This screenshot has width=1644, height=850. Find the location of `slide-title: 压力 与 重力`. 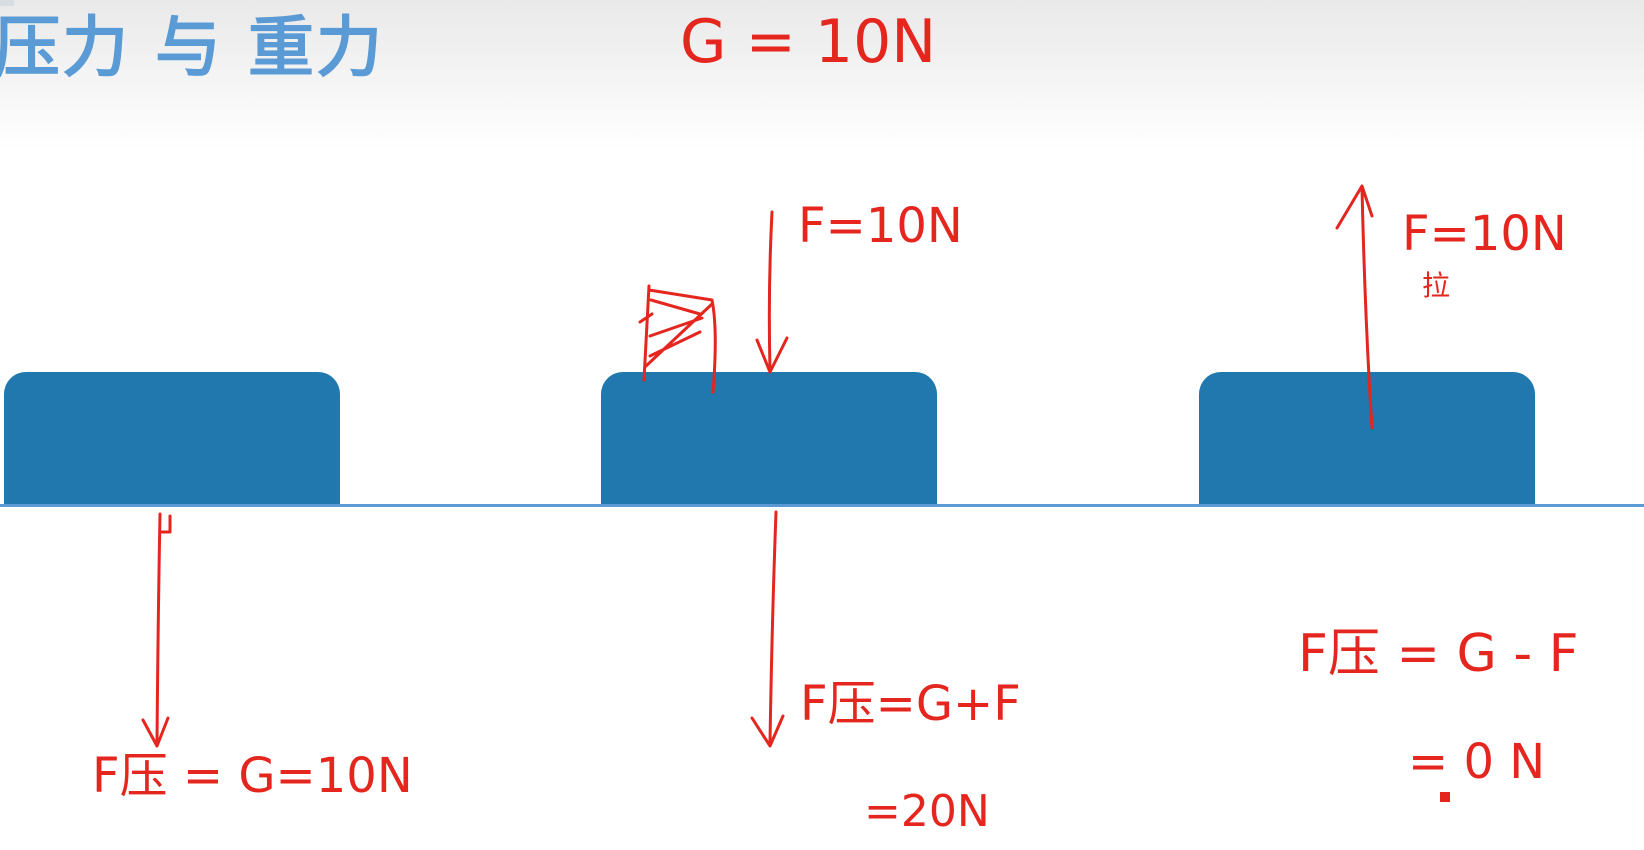

slide-title: 压力 与 重力 is located at coordinates (192, 47).